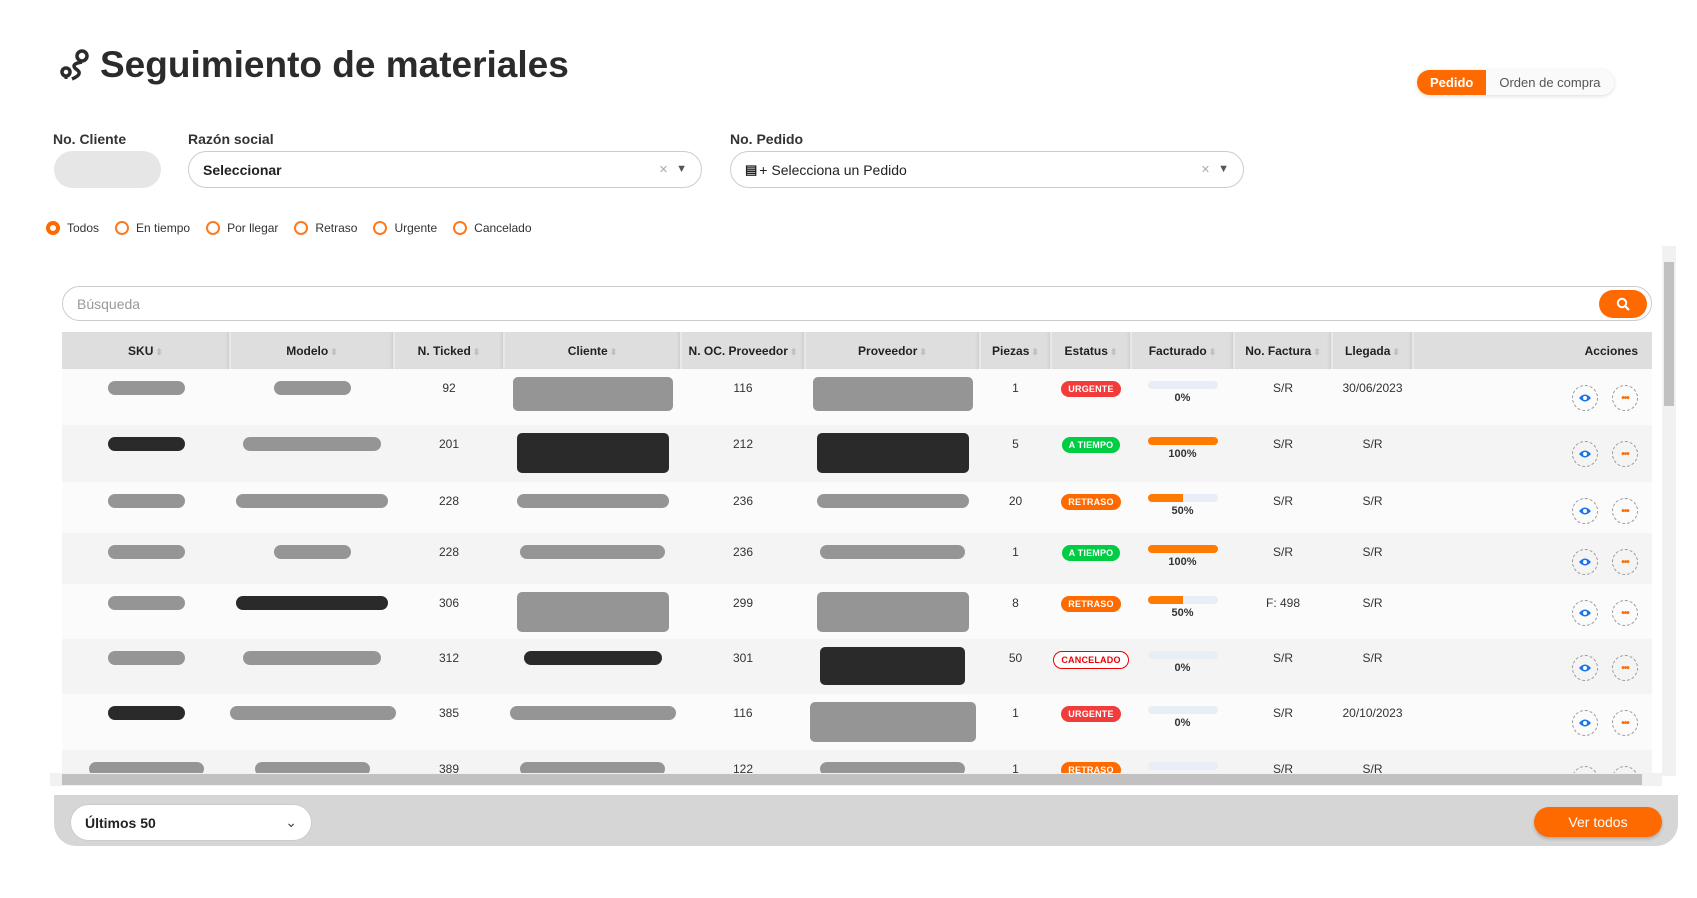  What do you see at coordinates (857, 666) in the screenshot?
I see `table-row: 312 301 50 CANCELADO 0% S/R S/R •••` at bounding box center [857, 666].